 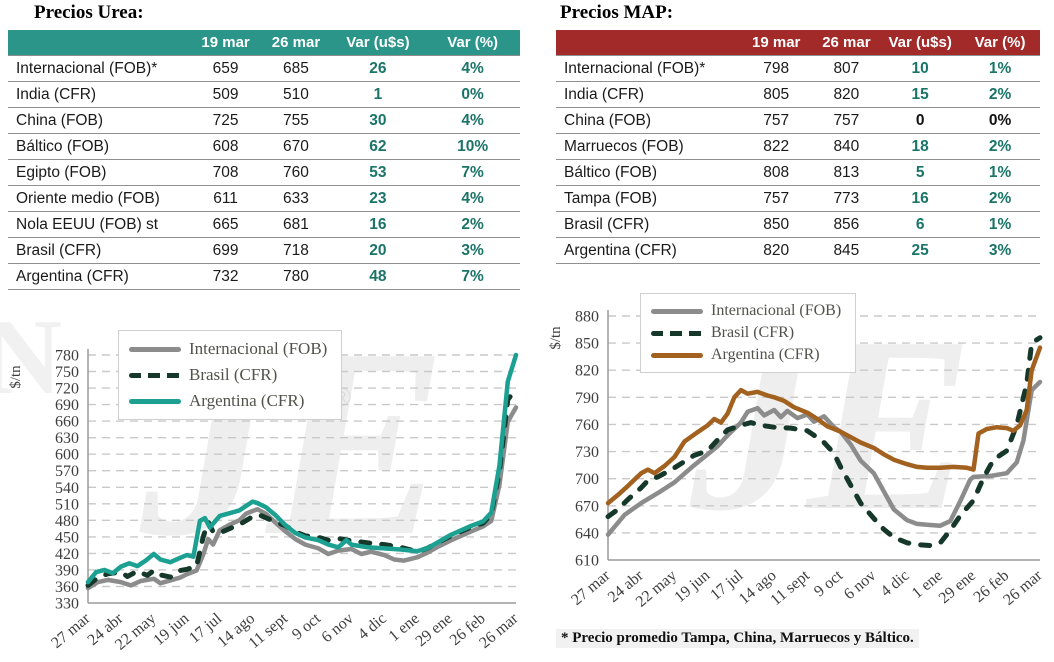 I want to click on value-cell: 699, so click(x=225, y=250).